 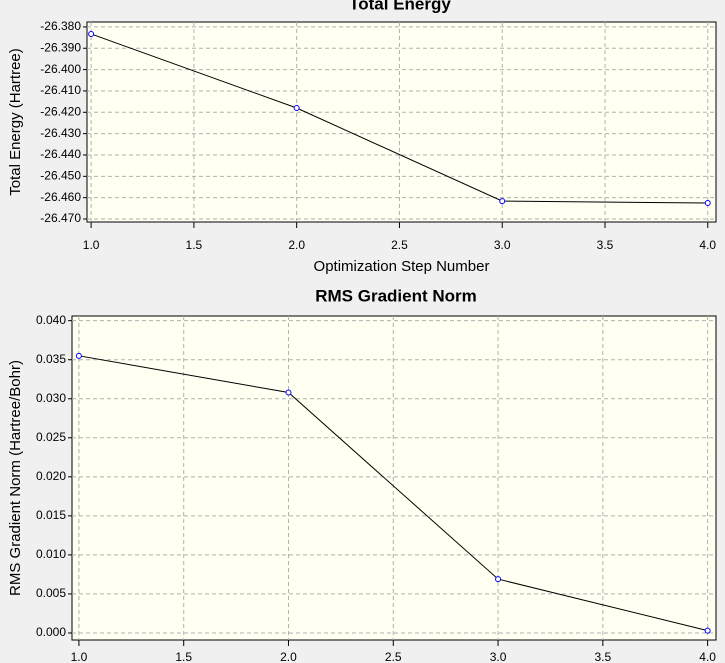 What do you see at coordinates (60, 90) in the screenshot?
I see `y-tick-label: -26.410` at bounding box center [60, 90].